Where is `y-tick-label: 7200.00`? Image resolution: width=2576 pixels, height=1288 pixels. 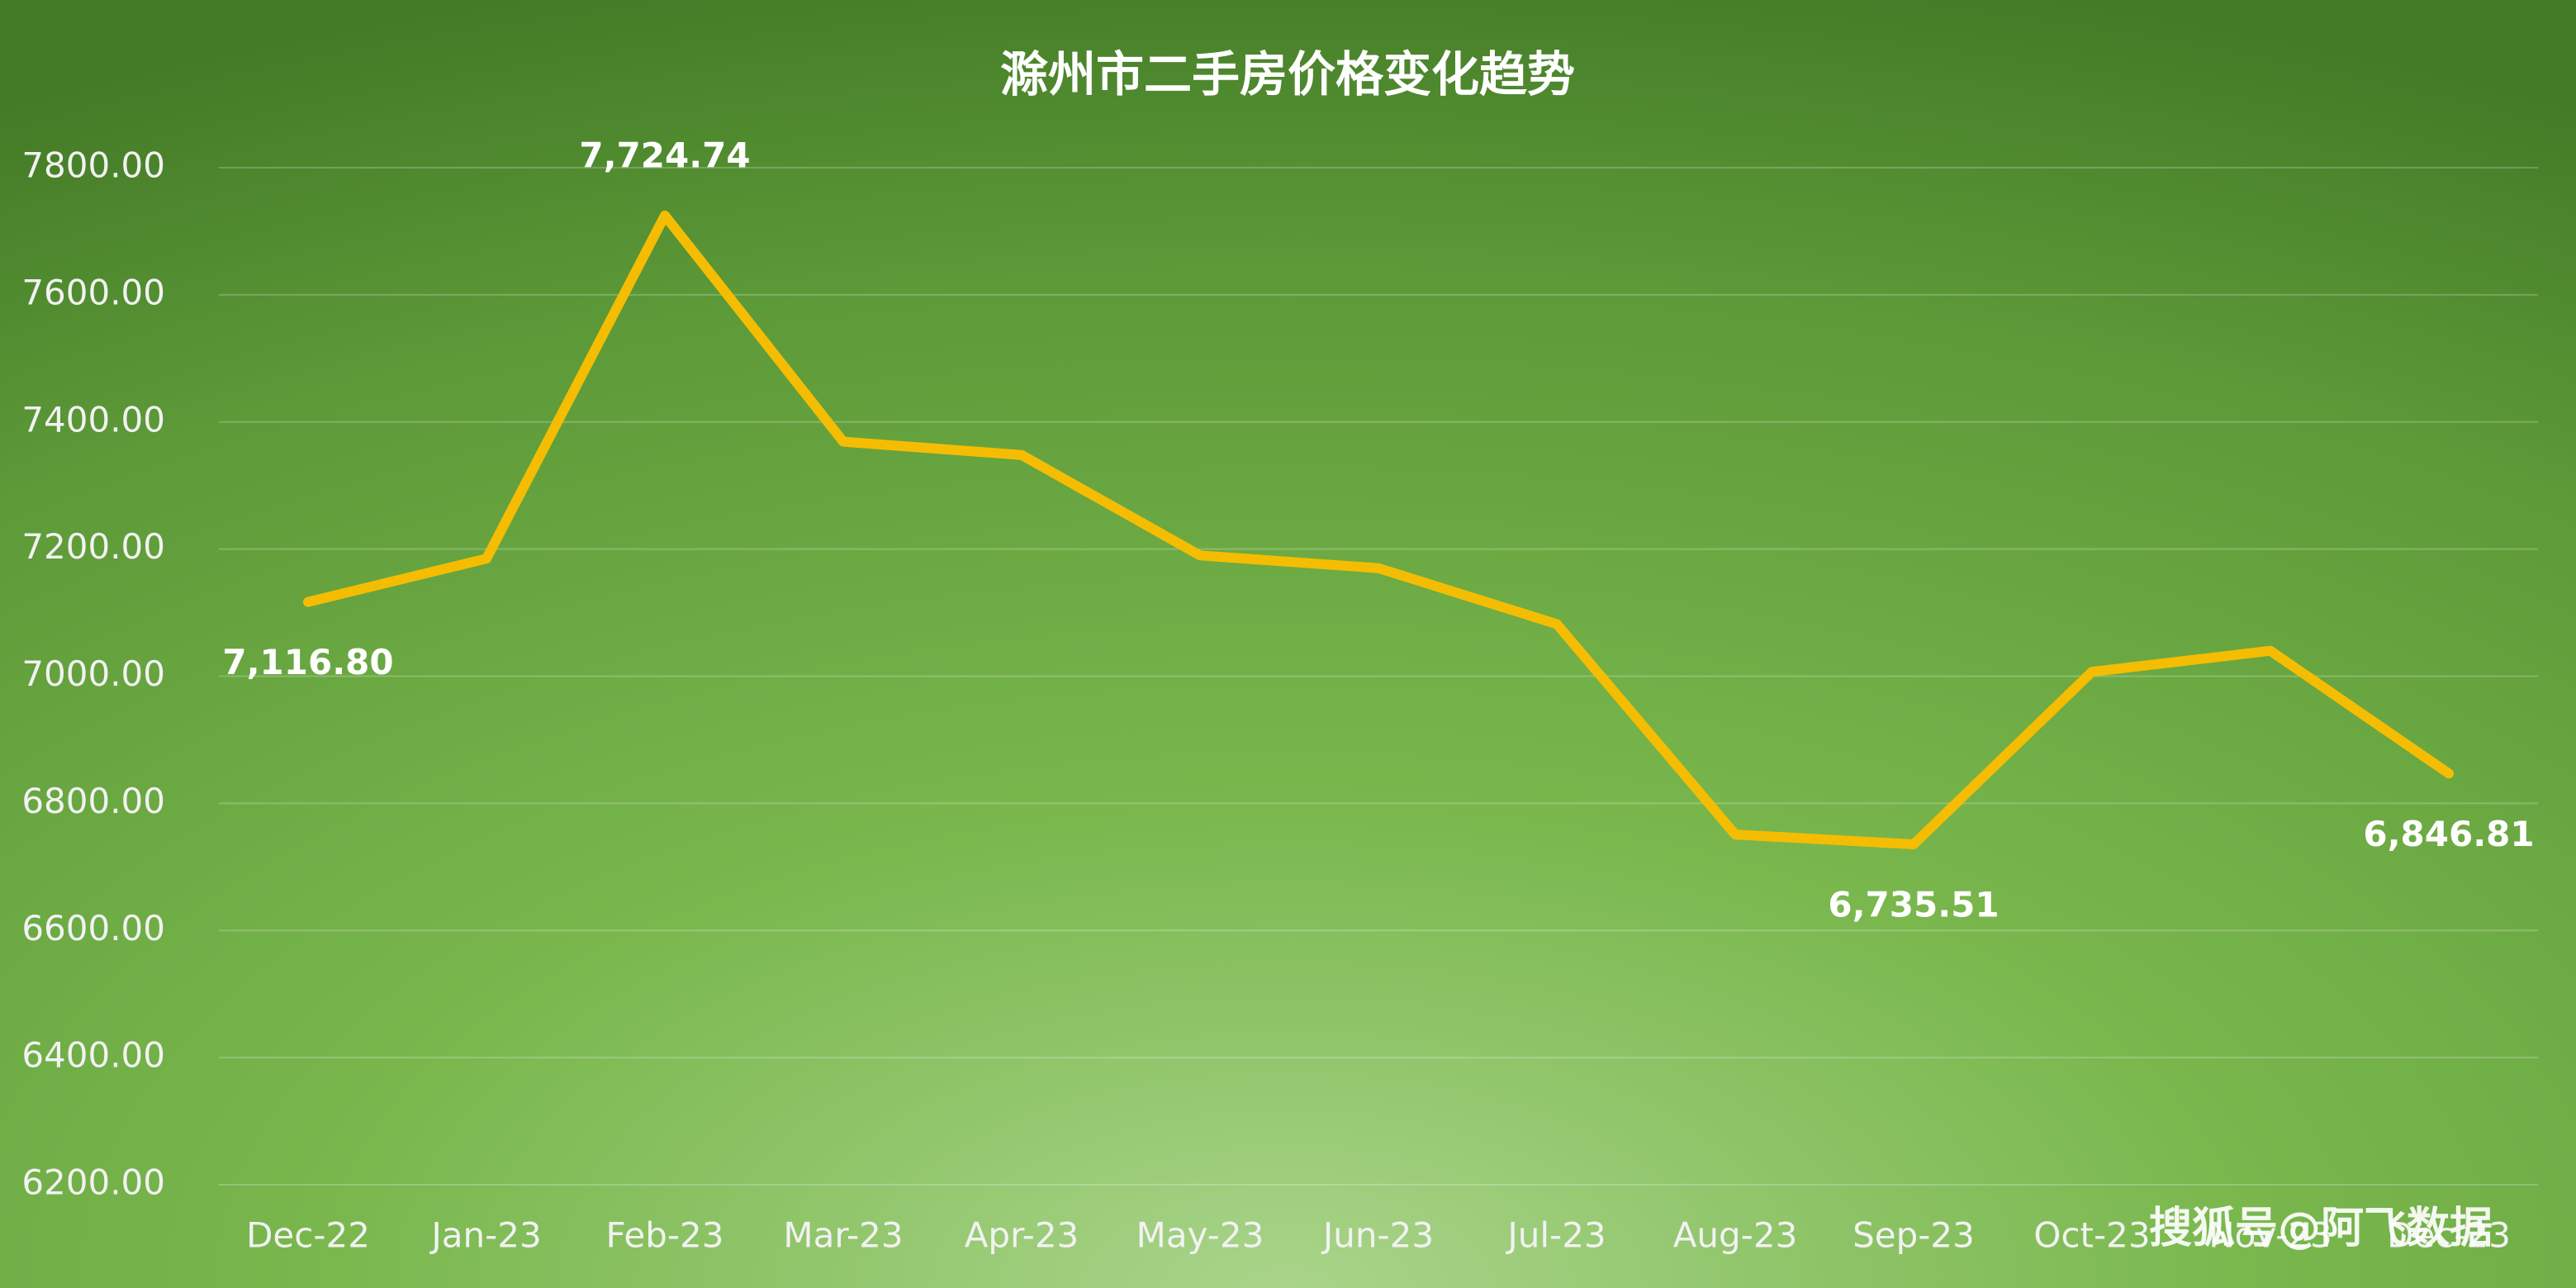
y-tick-label: 7200.00 is located at coordinates (93, 546).